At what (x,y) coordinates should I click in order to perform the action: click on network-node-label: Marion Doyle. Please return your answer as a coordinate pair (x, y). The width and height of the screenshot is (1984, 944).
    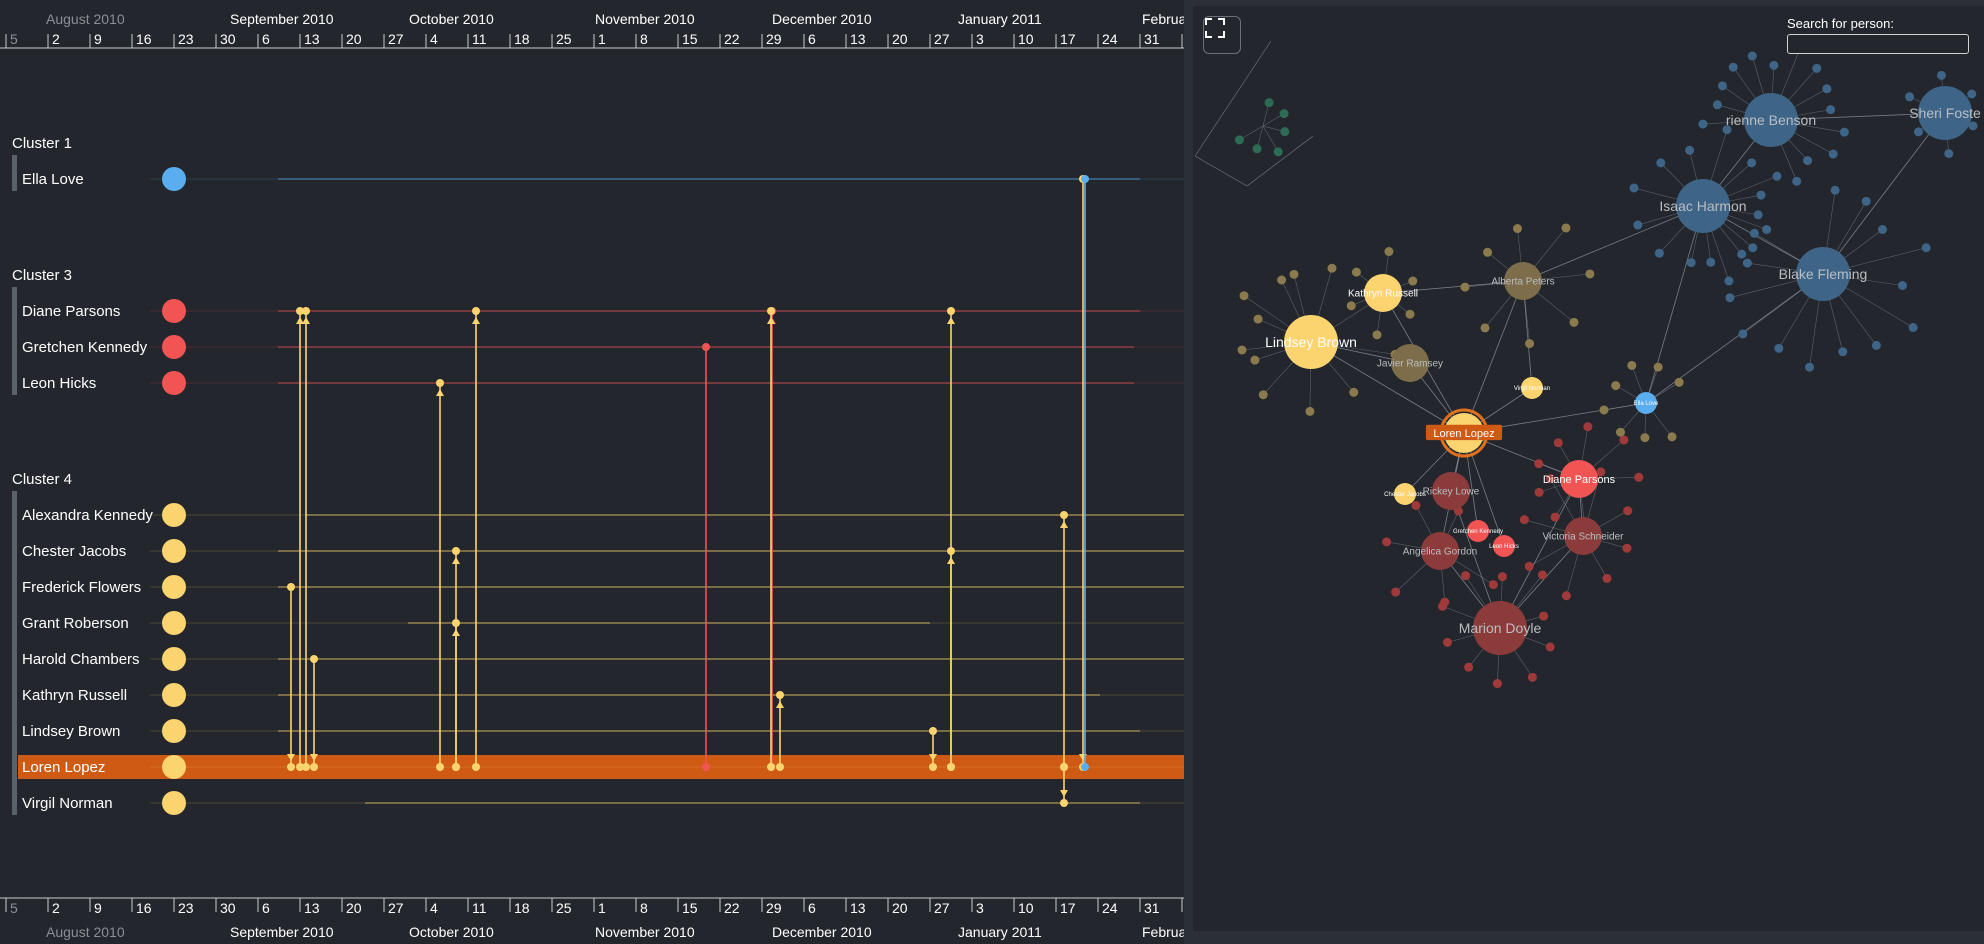
    Looking at the image, I should click on (1500, 628).